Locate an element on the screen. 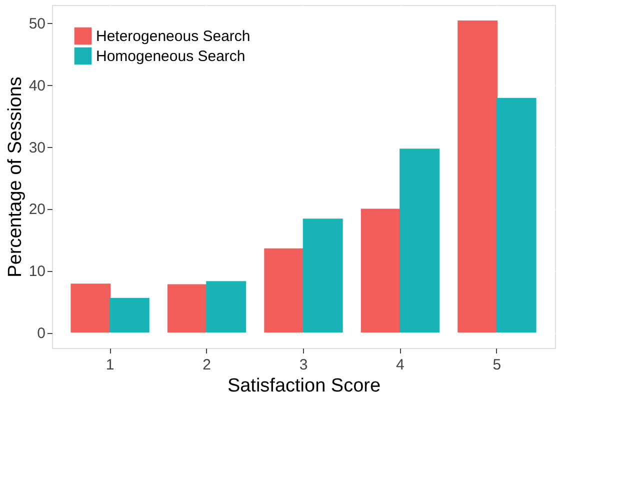 This screenshot has width=635, height=479. y-axis-title: Percentage of Sessions is located at coordinates (15, 177).